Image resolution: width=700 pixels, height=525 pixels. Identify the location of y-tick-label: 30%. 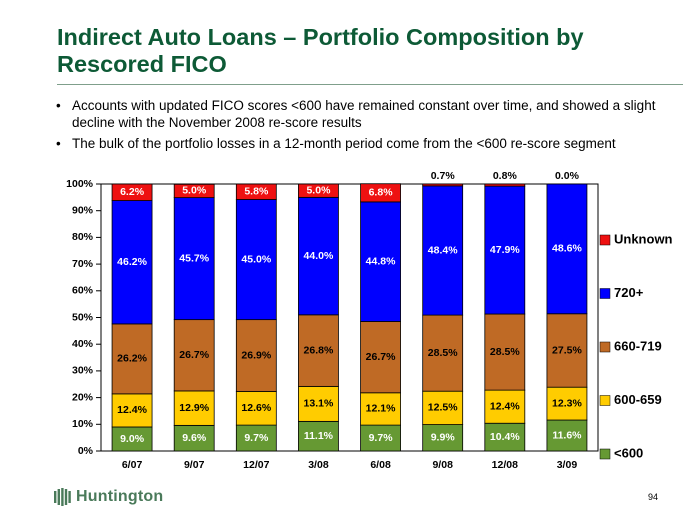
(83, 371).